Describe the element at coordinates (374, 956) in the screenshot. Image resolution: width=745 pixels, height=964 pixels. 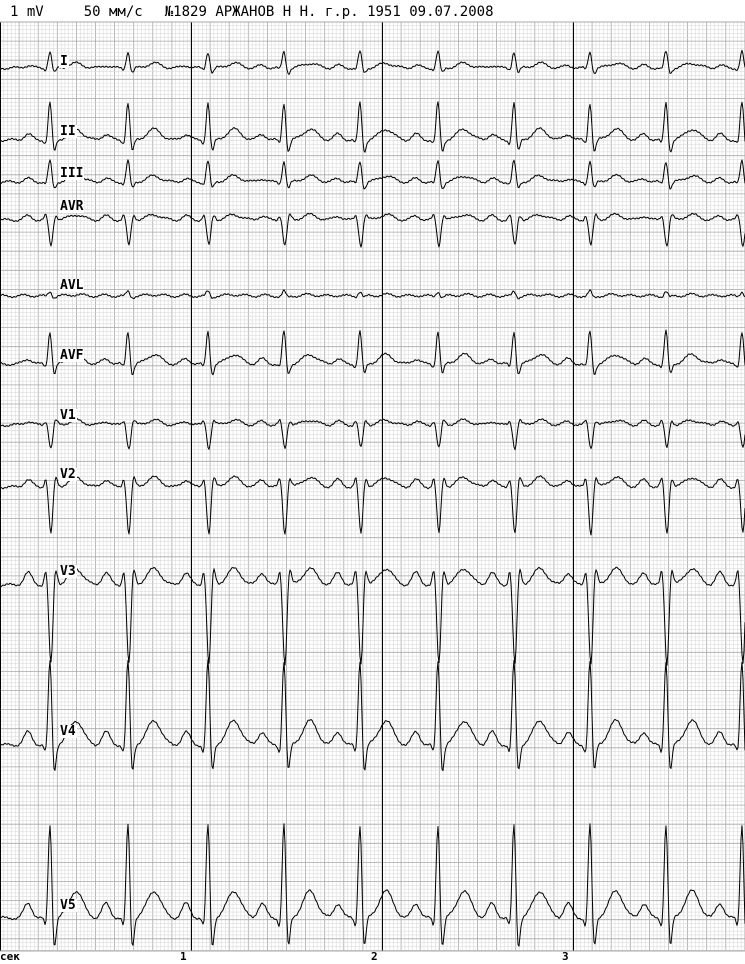
I see `time-tick-2: 2` at that location.